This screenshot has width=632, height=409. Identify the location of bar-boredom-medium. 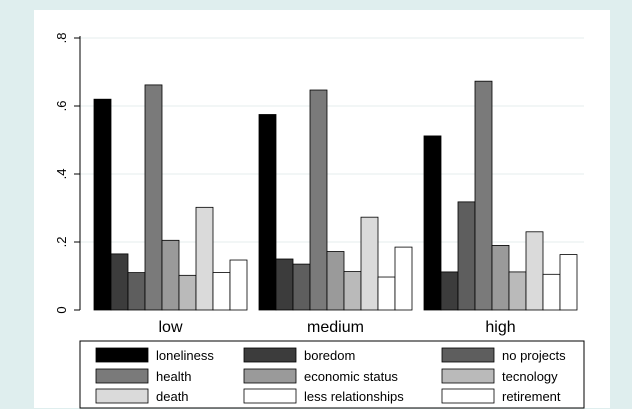
(284, 284).